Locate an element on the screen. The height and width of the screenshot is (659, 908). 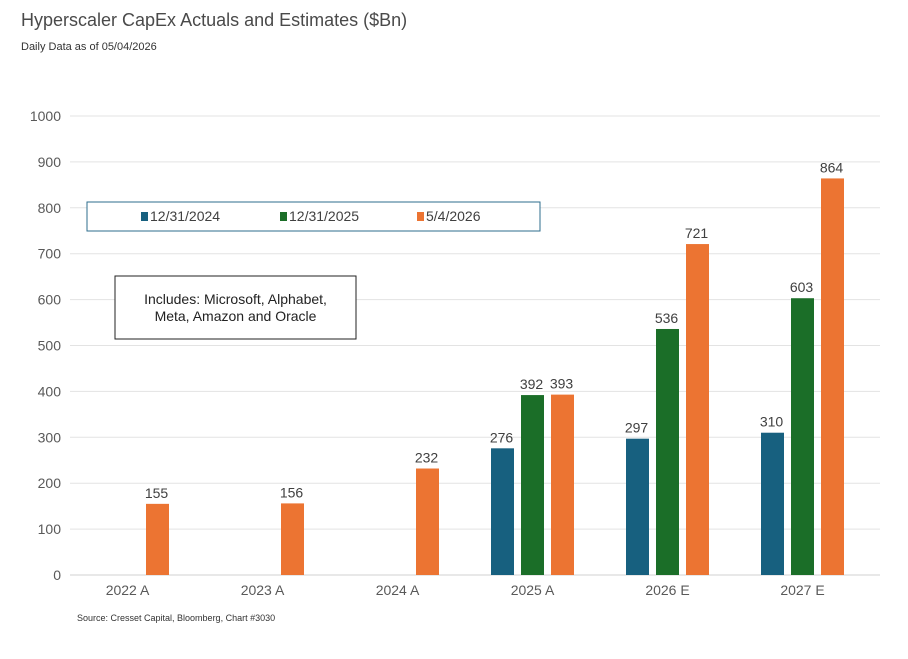
data-label: 393 is located at coordinates (562, 384).